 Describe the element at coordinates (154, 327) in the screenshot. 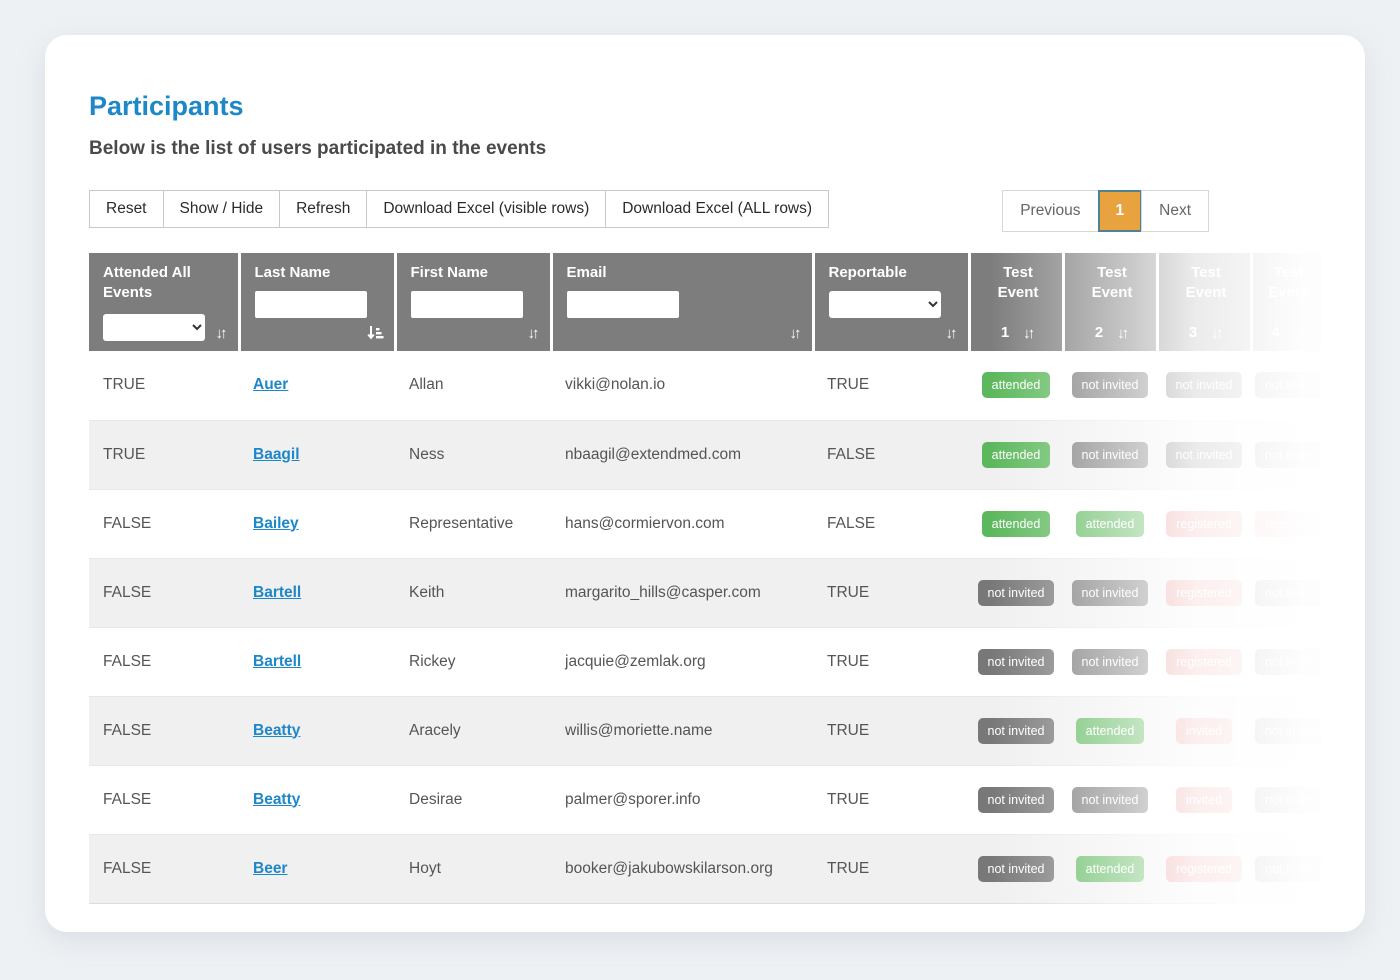

I see `attended-all-events-filter-select` at that location.